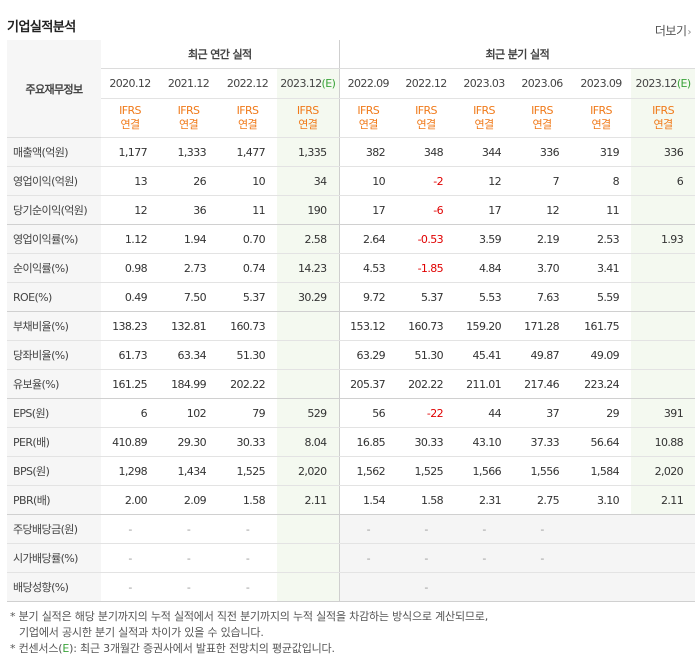 Image resolution: width=699 pixels, height=662 pixels. Describe the element at coordinates (54, 587) in the screenshot. I see `row-label: 배당성향(%)` at that location.